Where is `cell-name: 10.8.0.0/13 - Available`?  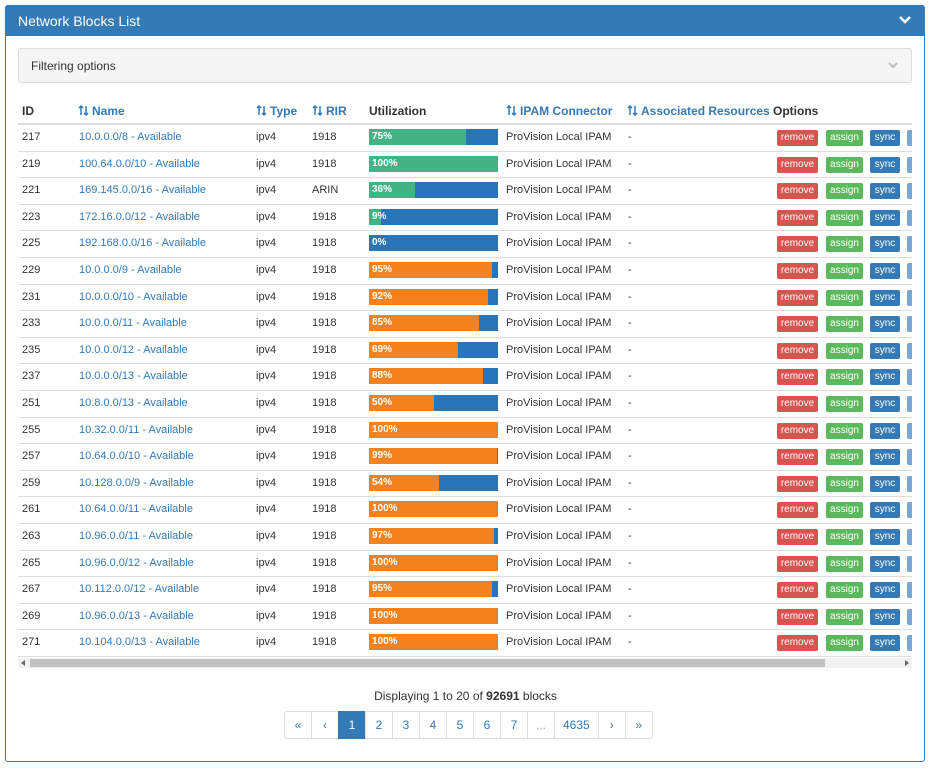
cell-name: 10.8.0.0/13 - Available is located at coordinates (133, 403).